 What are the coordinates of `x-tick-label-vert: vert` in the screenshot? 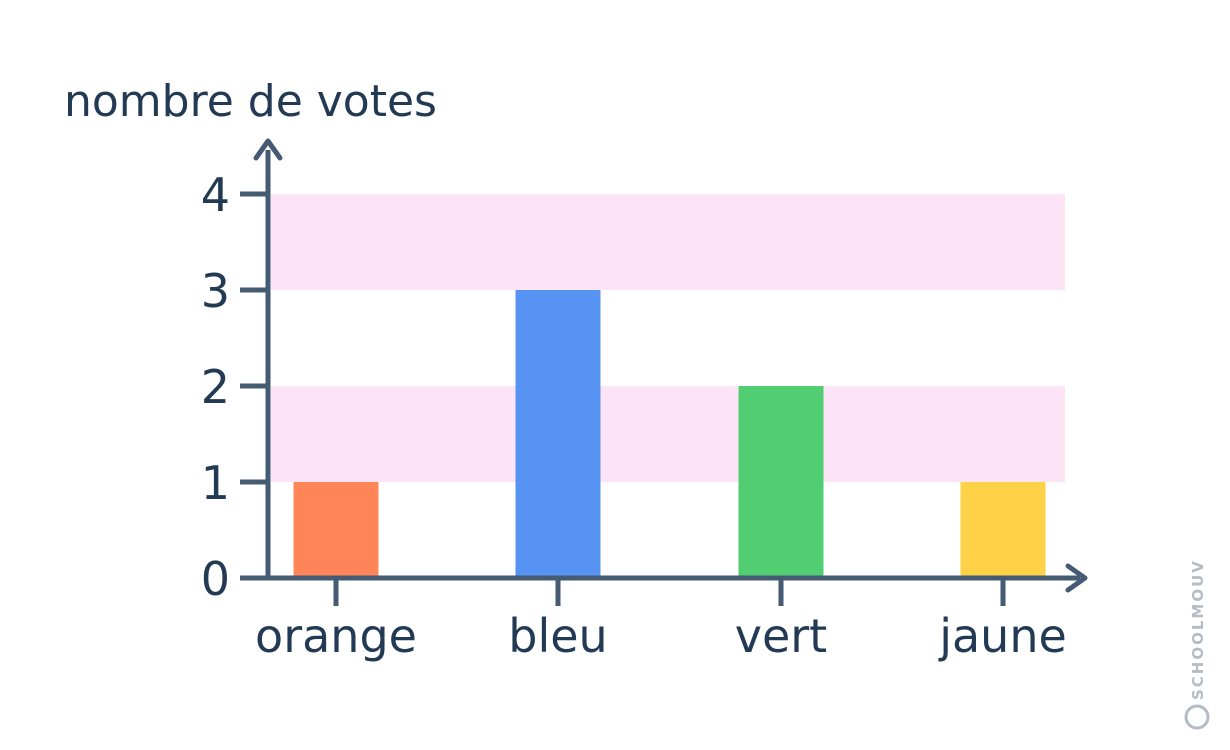 It's located at (781, 636).